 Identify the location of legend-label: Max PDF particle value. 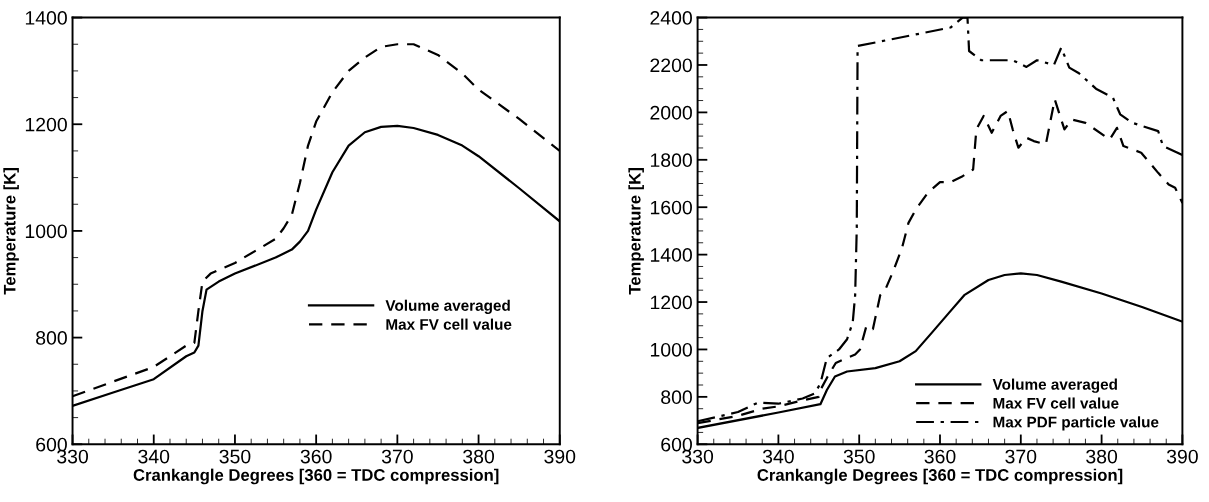
(1076, 423).